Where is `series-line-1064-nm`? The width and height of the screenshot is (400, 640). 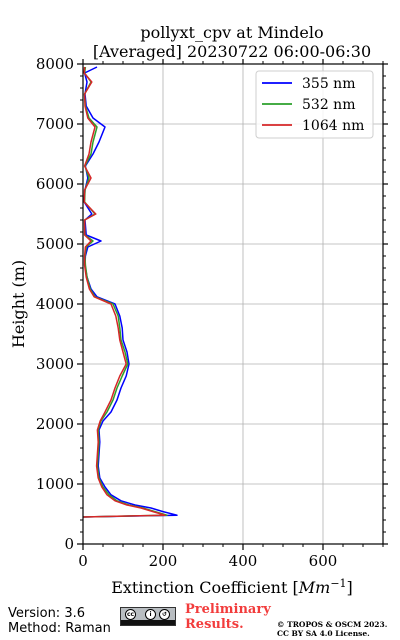 series-line-1064-nm is located at coordinates (124, 292).